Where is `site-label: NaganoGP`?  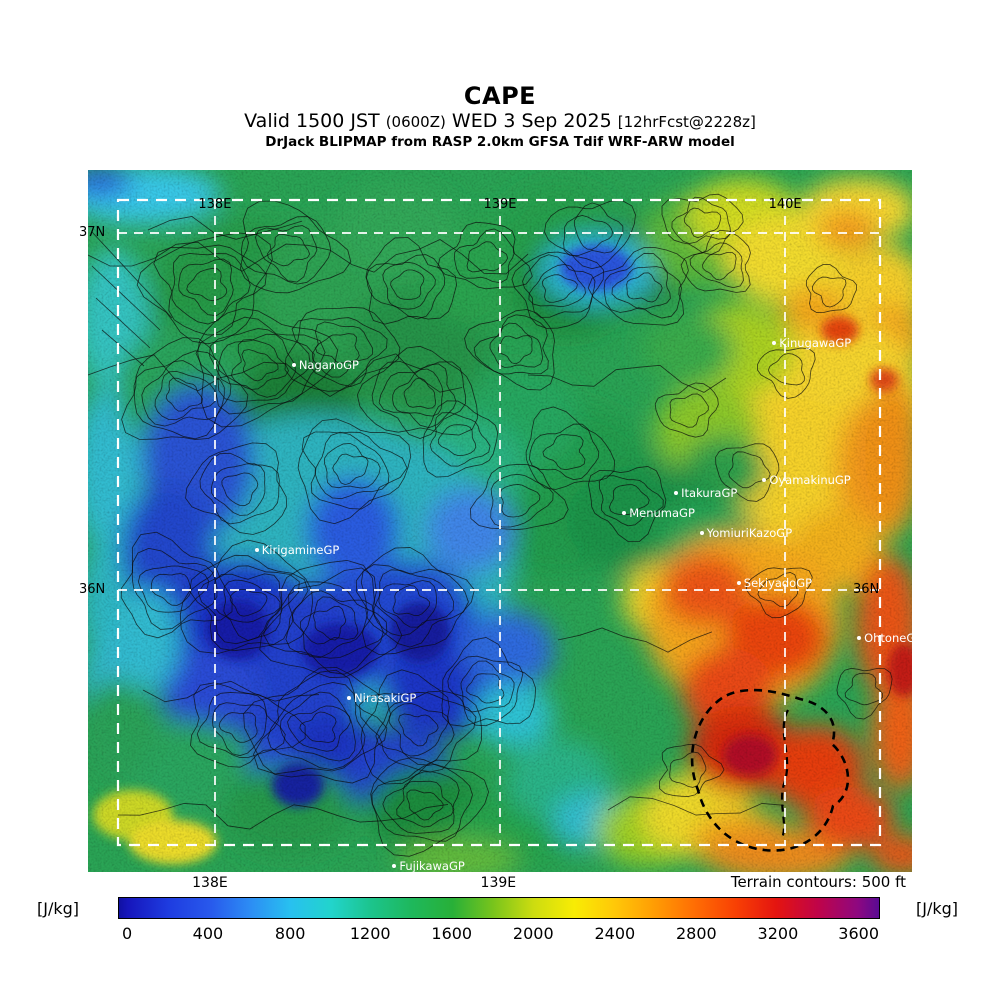
site-label: NaganoGP is located at coordinates (328, 365).